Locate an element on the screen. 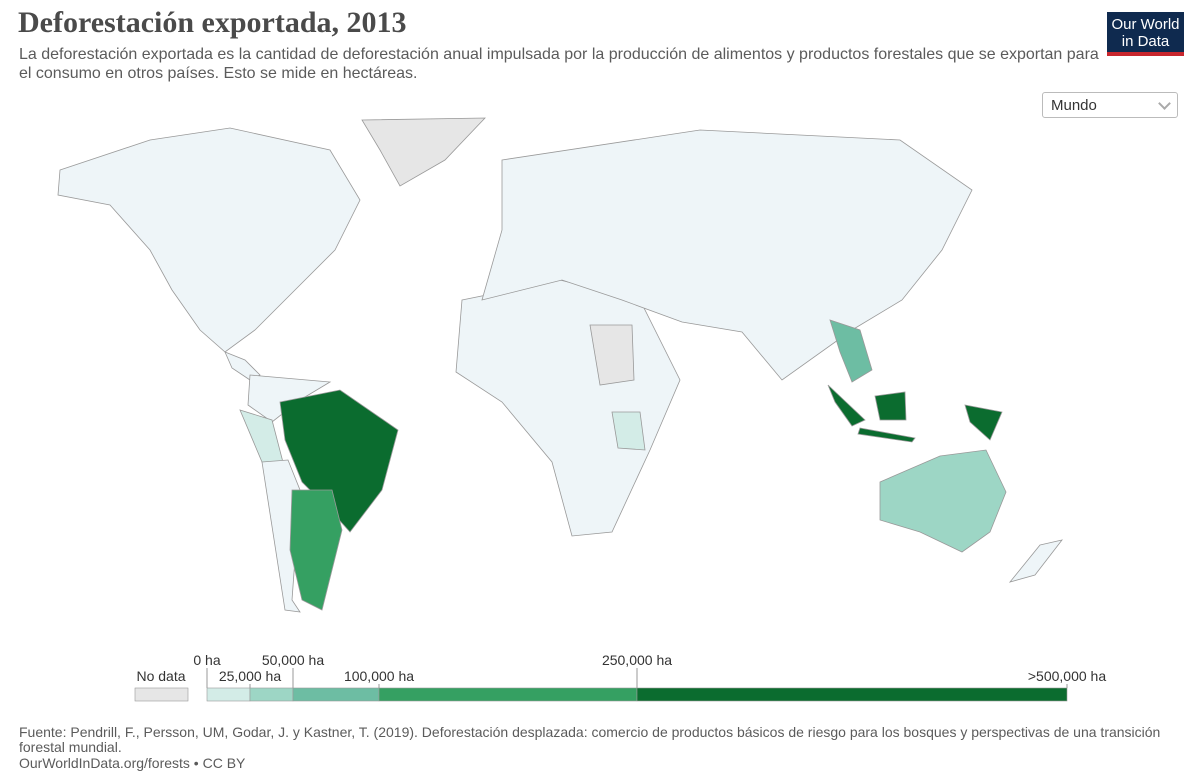 This screenshot has height=775, width=1200. no-data-swatch is located at coordinates (161, 694).